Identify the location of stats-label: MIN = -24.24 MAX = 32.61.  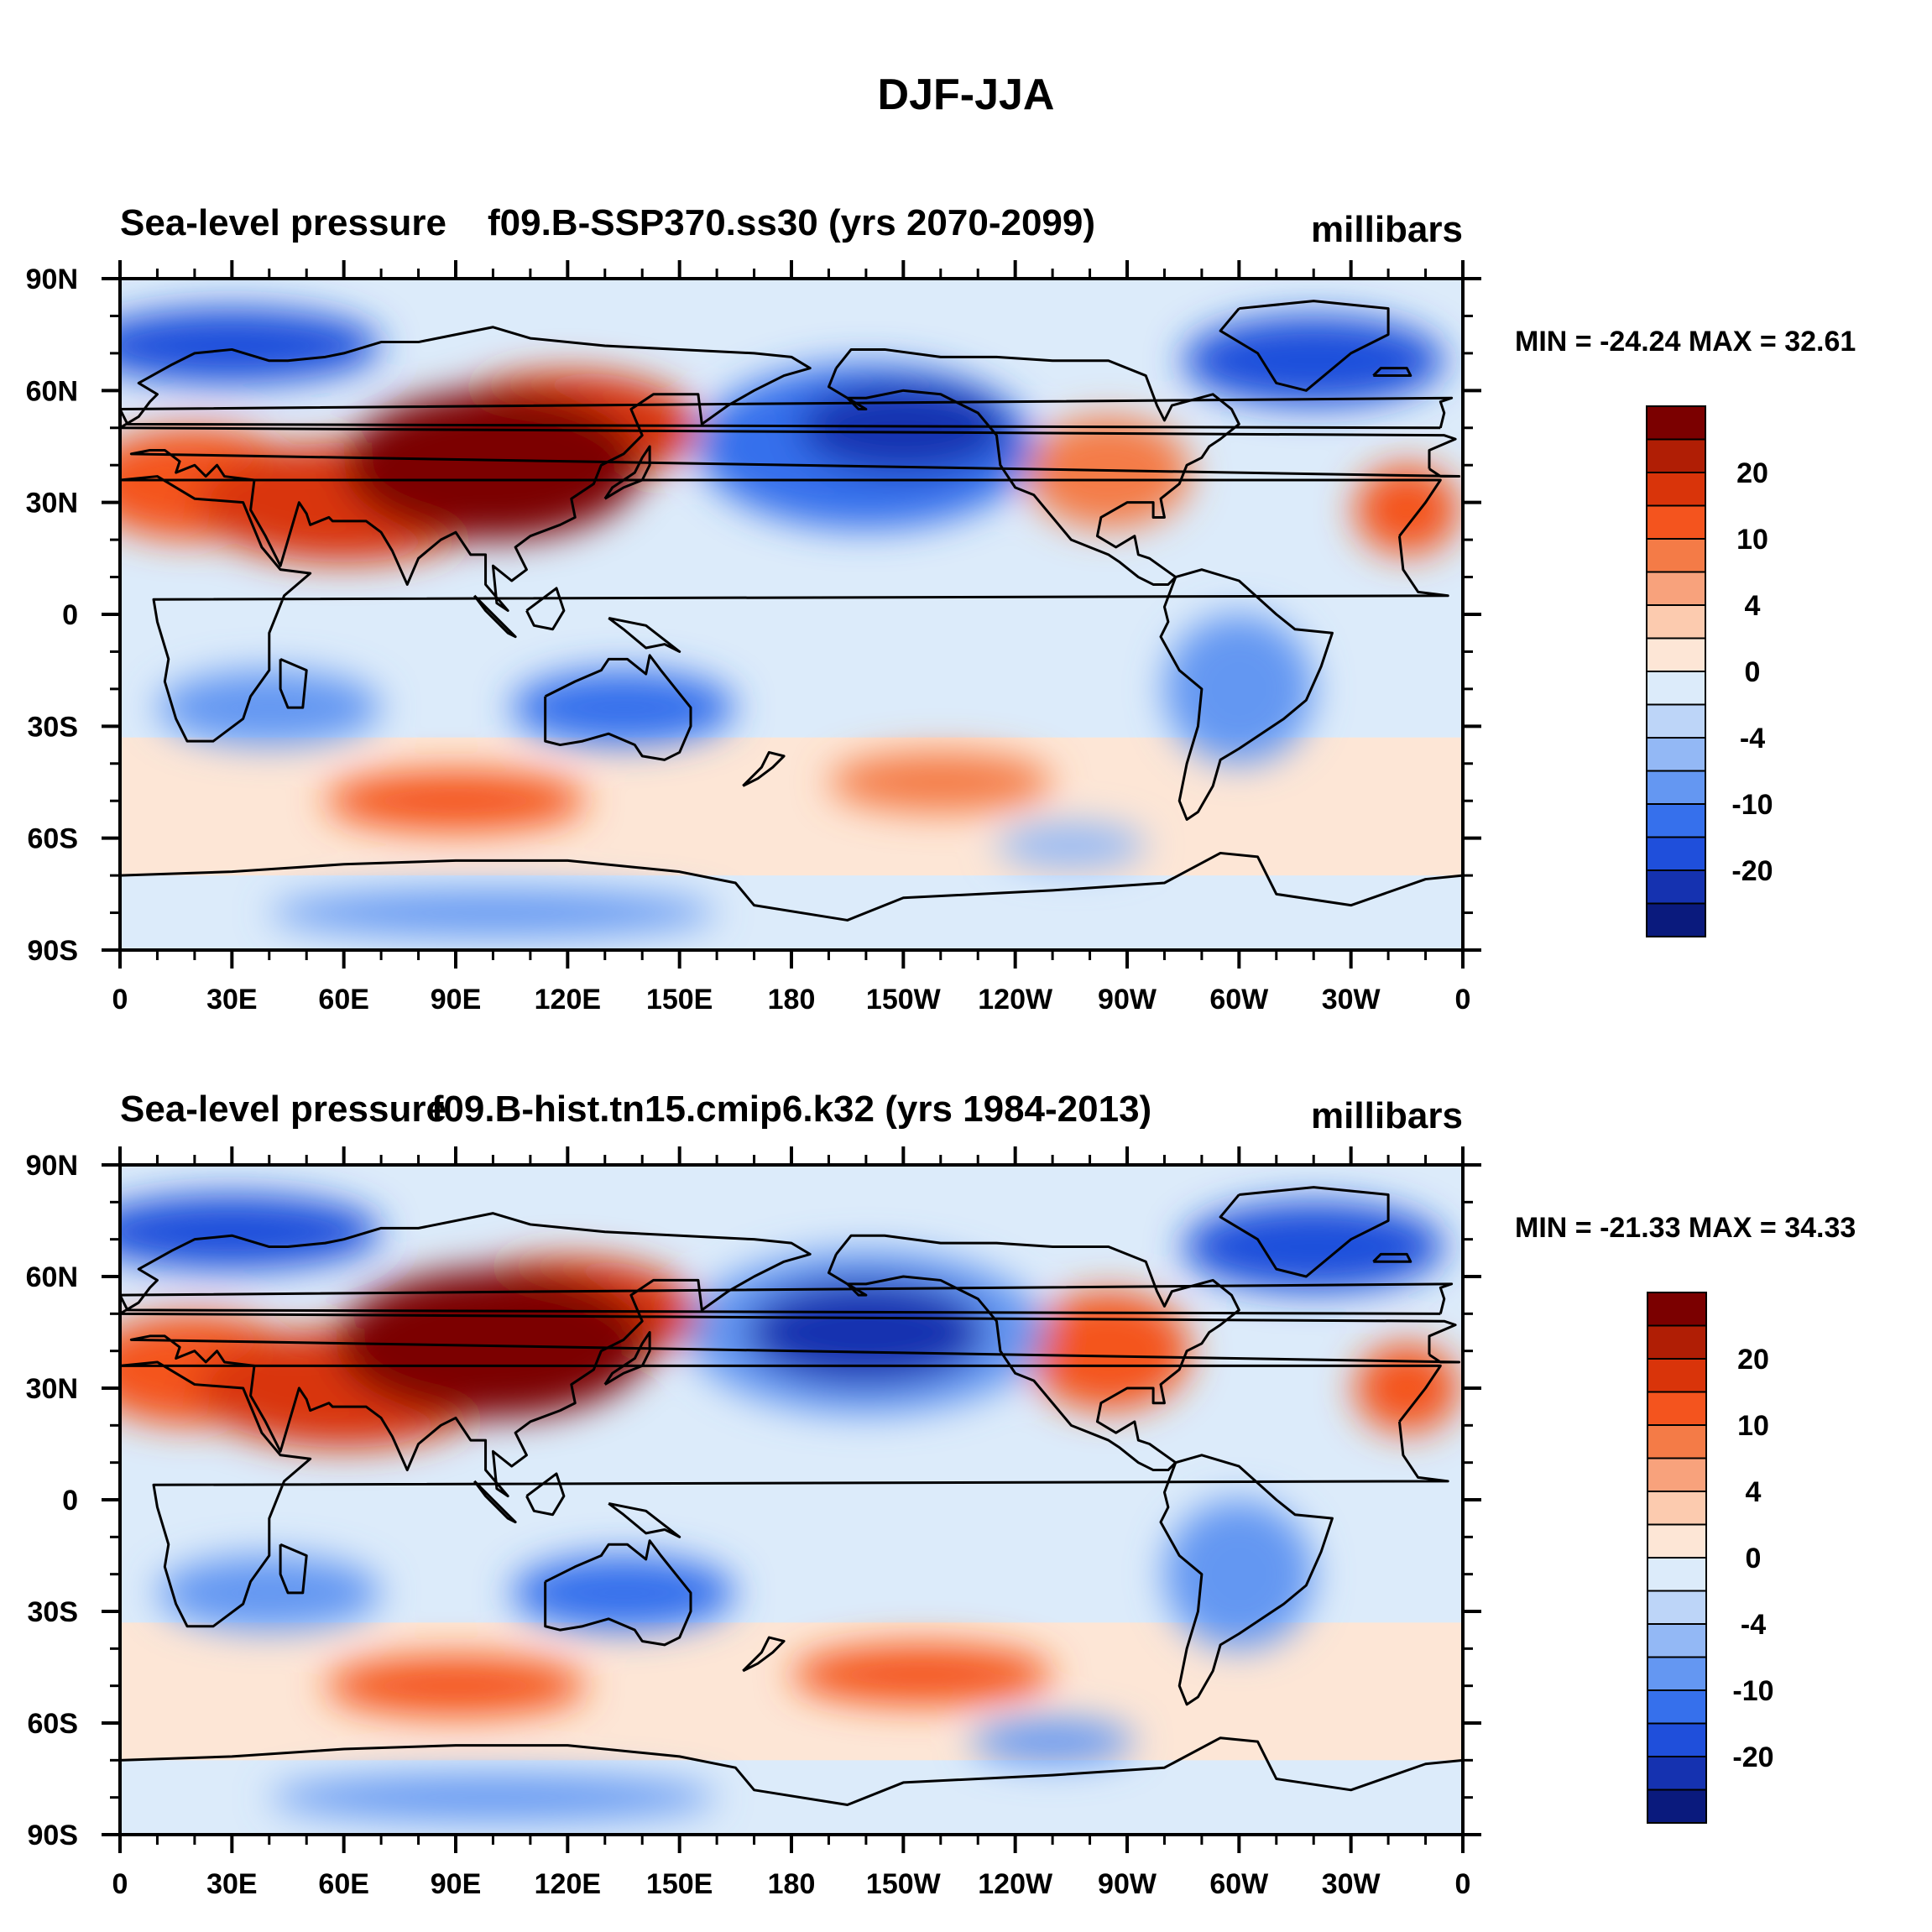
(1685, 342).